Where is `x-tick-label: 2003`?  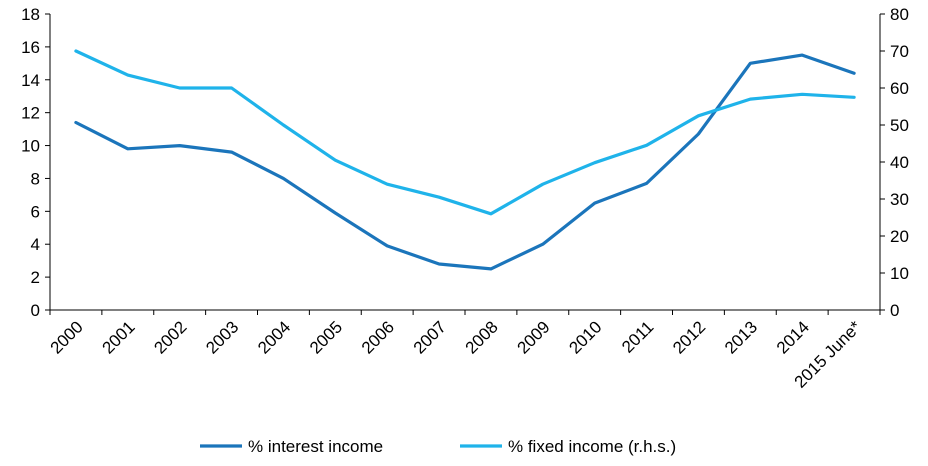
x-tick-label: 2003 is located at coordinates (222, 337).